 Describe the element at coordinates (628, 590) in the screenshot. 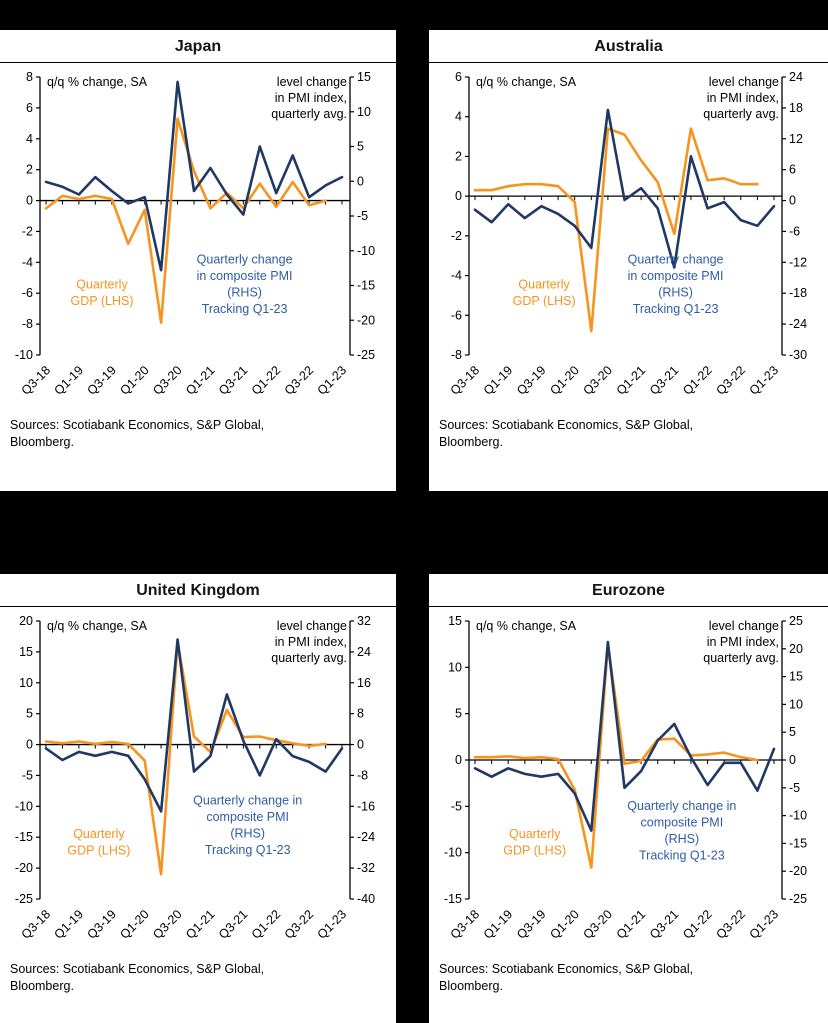

I see `chart-title: Eurozone` at that location.